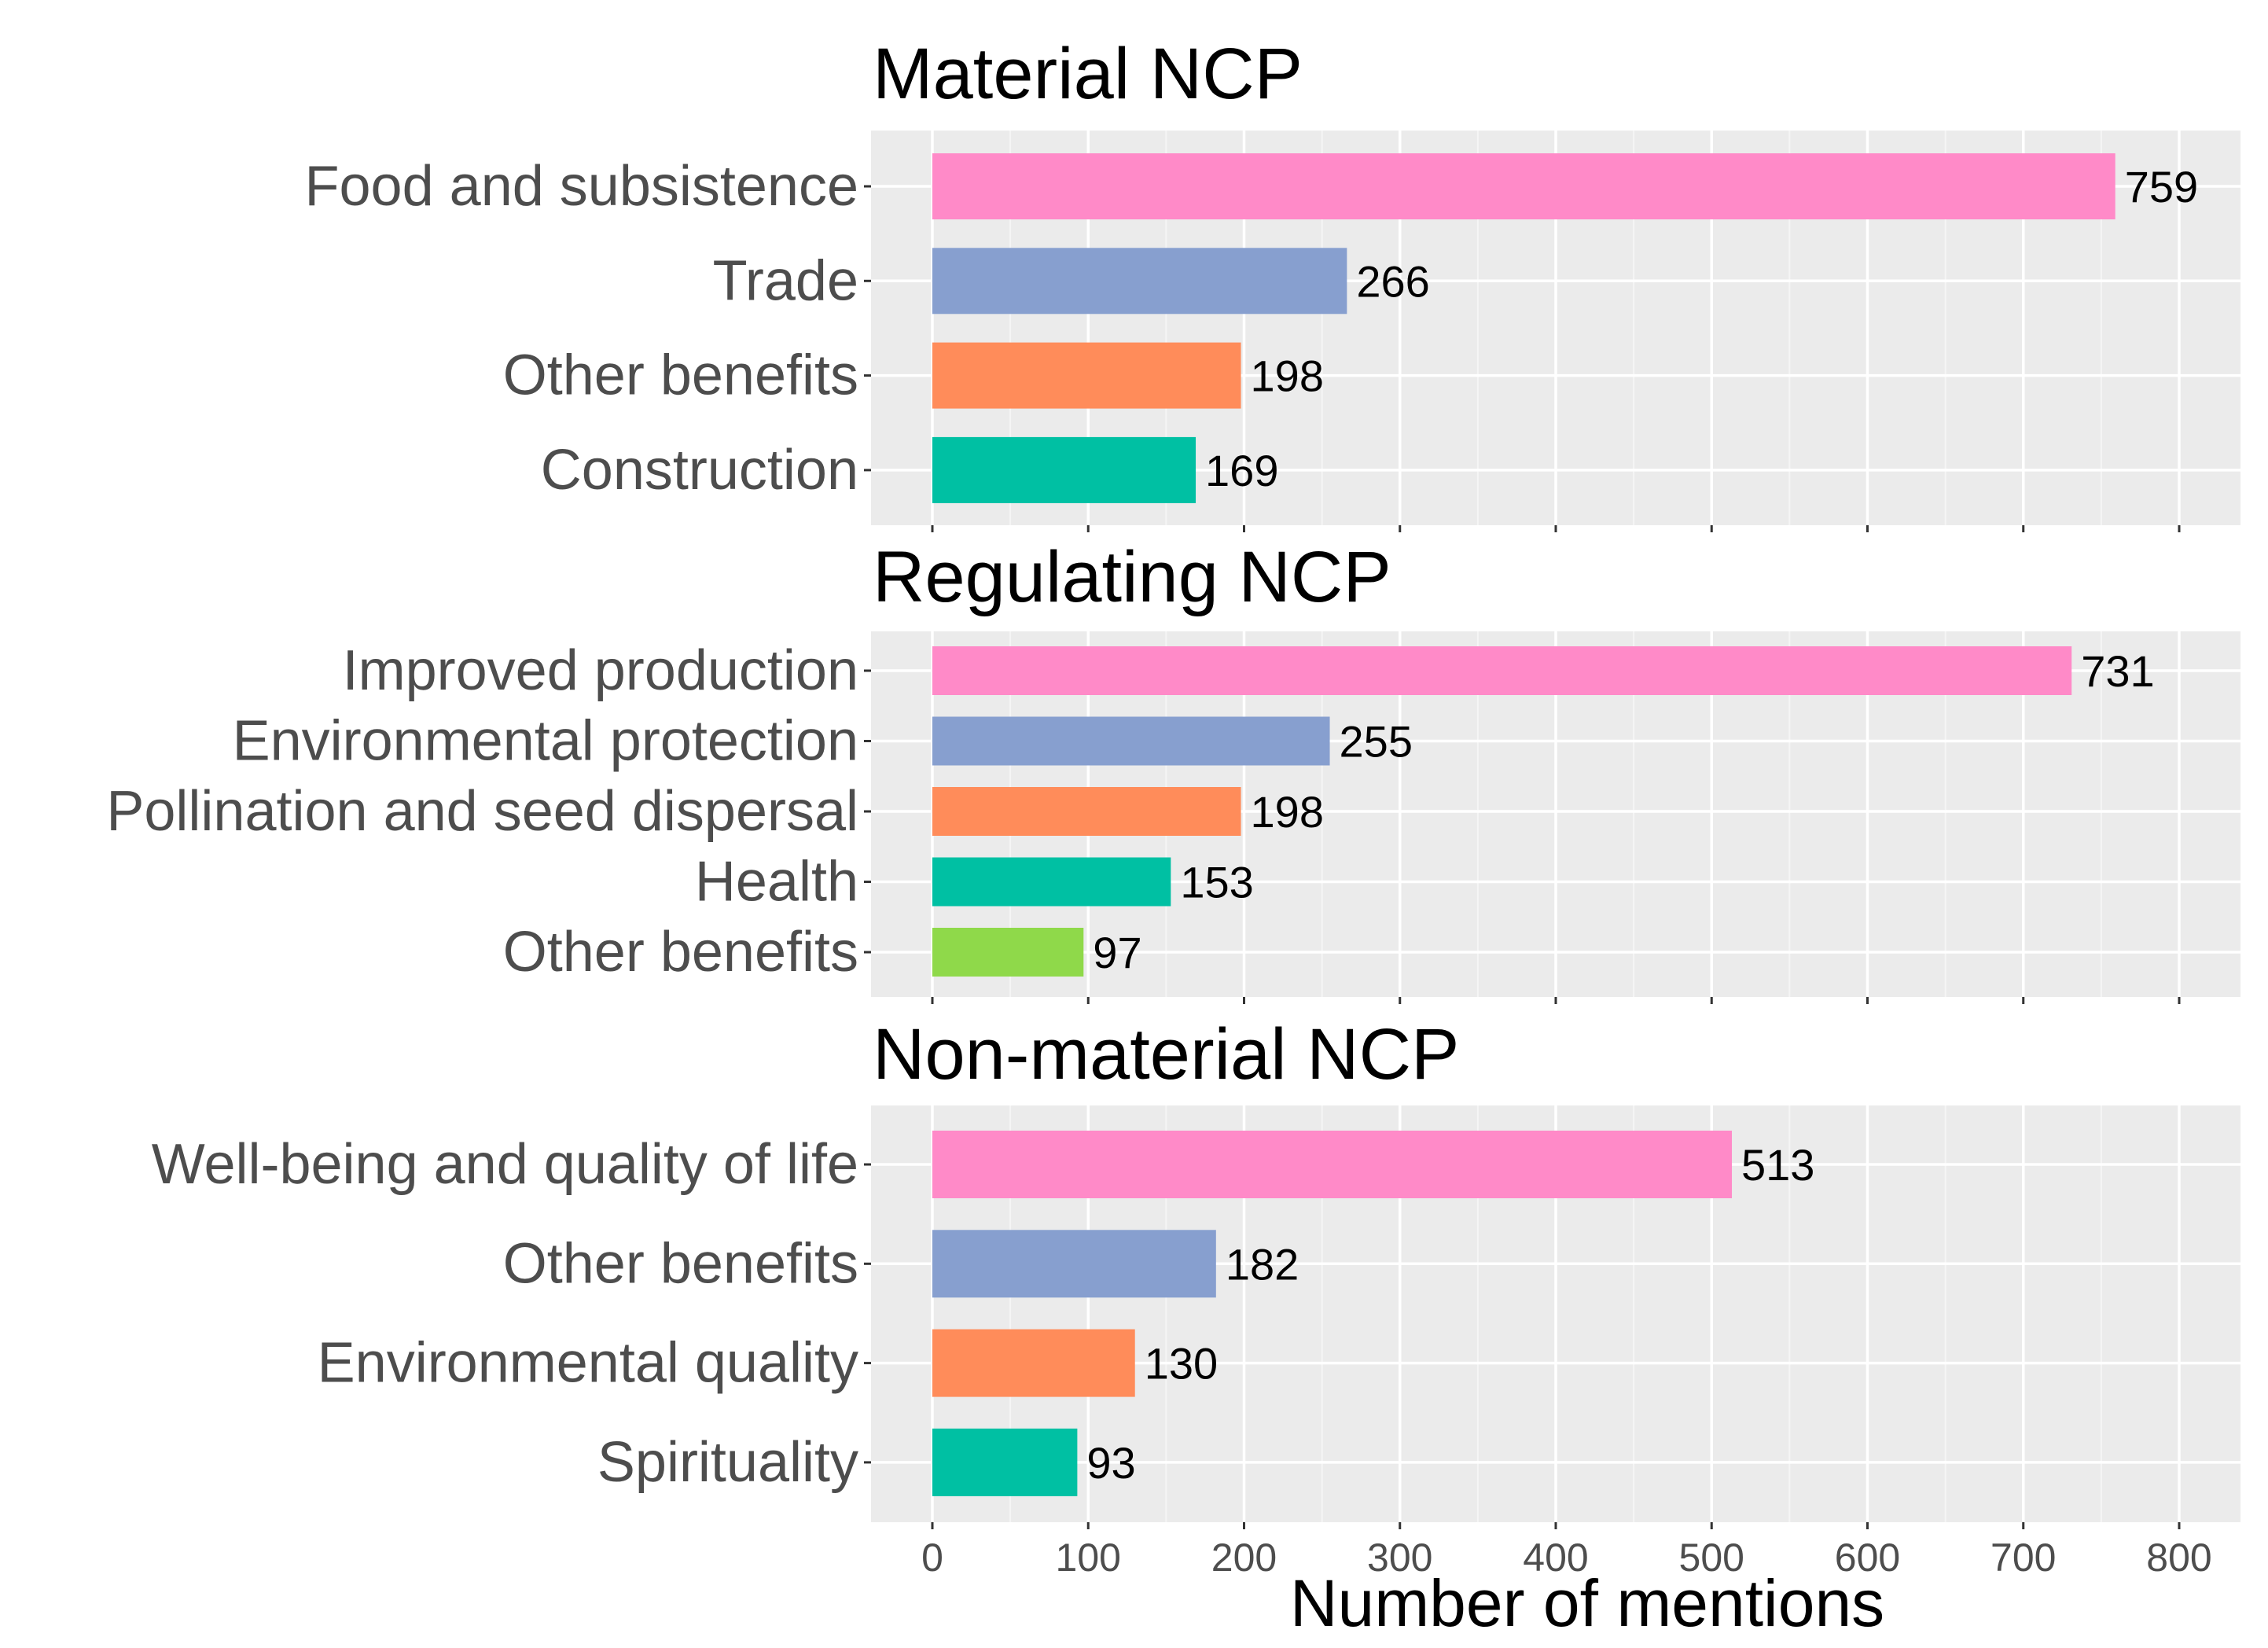 This screenshot has height=1648, width=2268. I want to click on bar-spirituality, so click(1005, 1462).